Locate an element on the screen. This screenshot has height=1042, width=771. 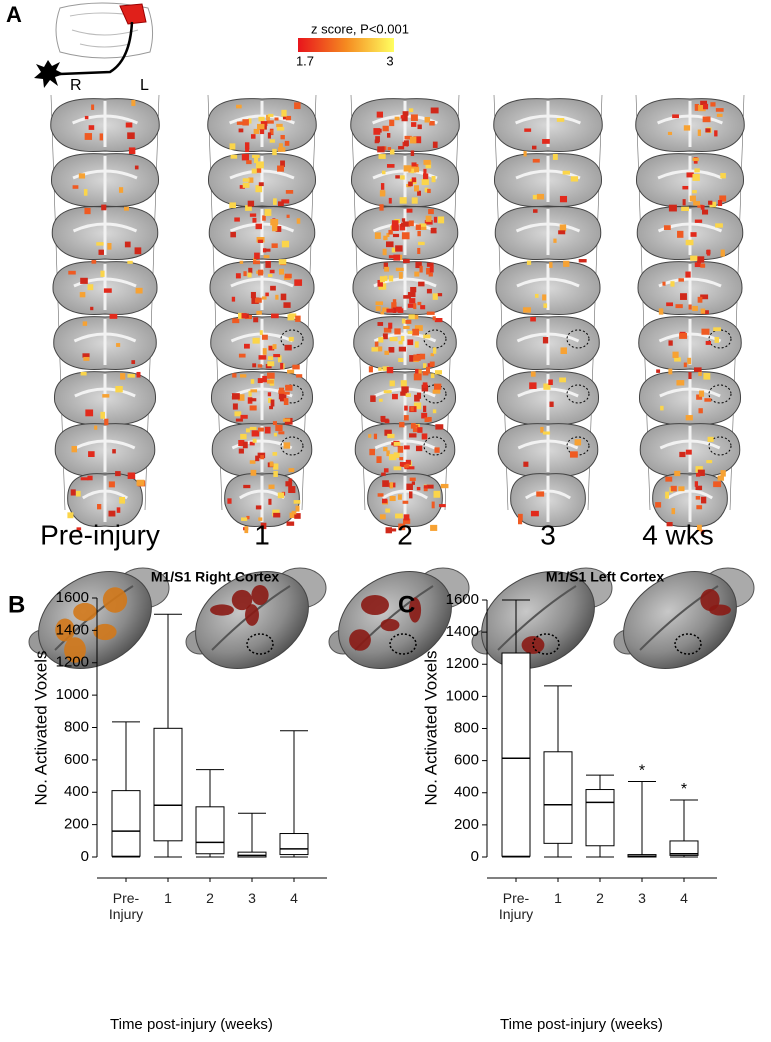
chart-title: M1/S1 Right Cortex is located at coordinates (215, 577).